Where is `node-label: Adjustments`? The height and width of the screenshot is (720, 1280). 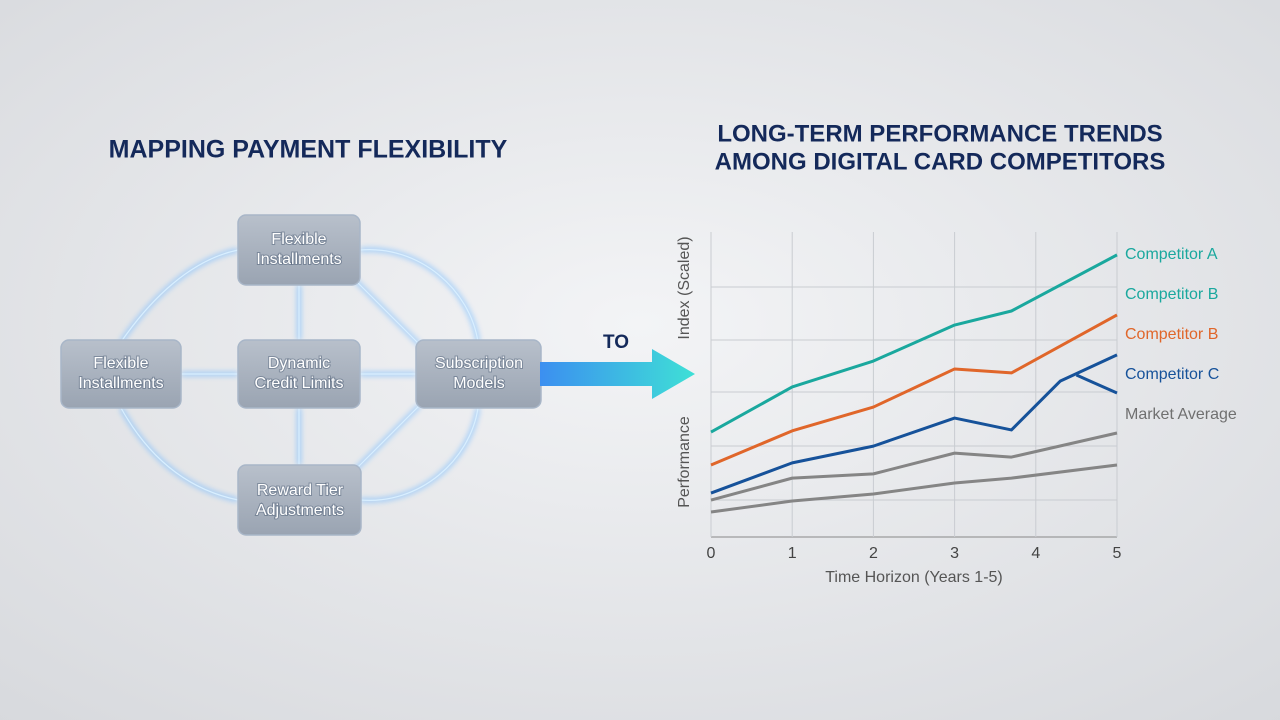 node-label: Adjustments is located at coordinates (300, 510).